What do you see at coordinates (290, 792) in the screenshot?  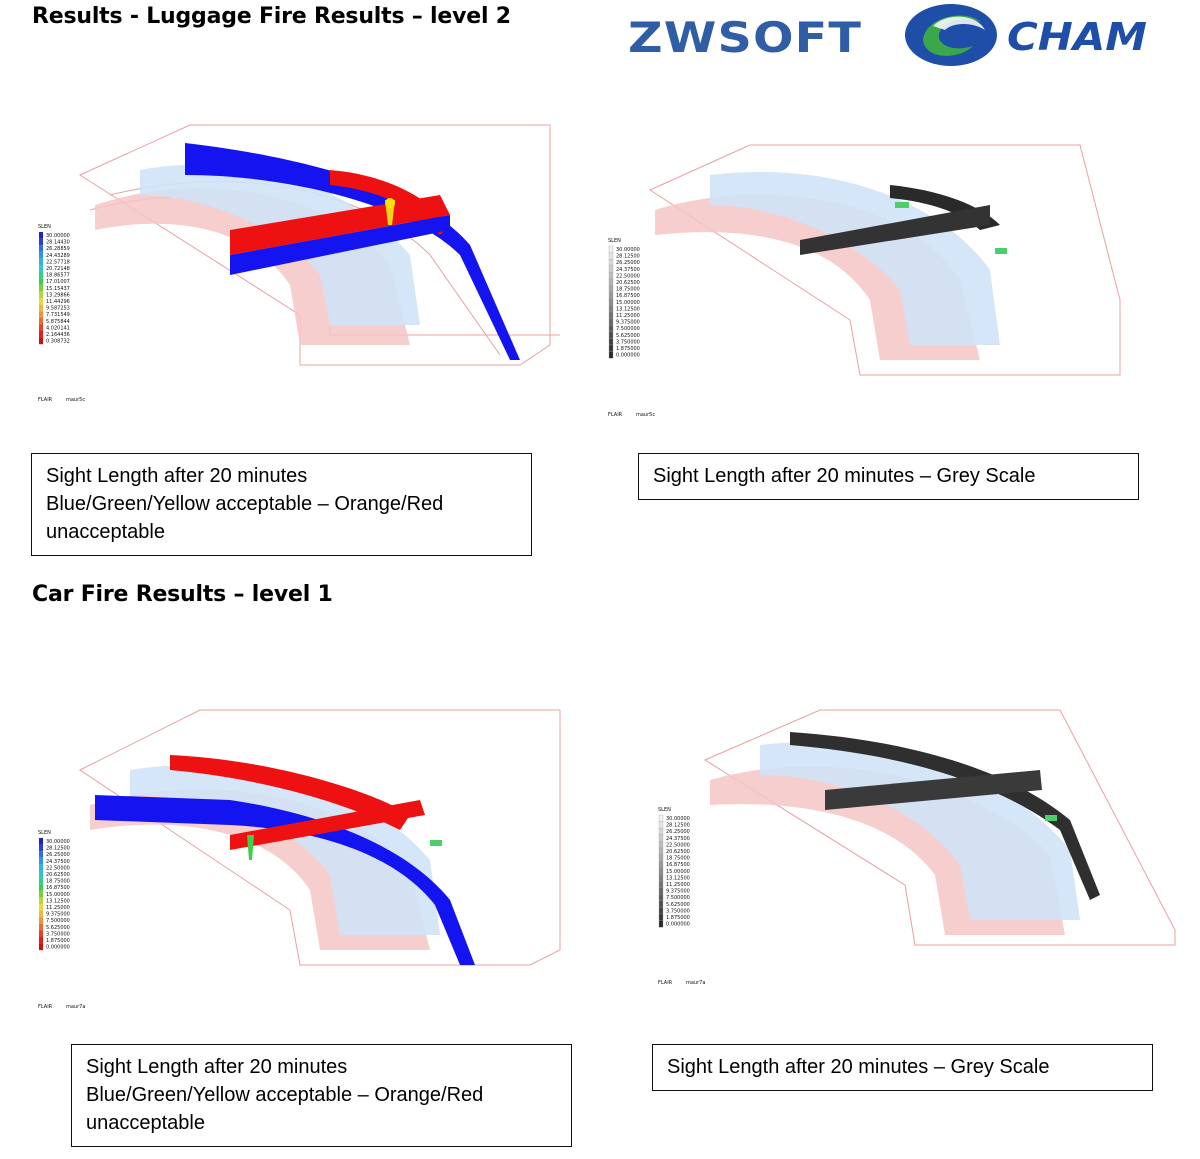 I see `sight-slice-longitudinal-red` at bounding box center [290, 792].